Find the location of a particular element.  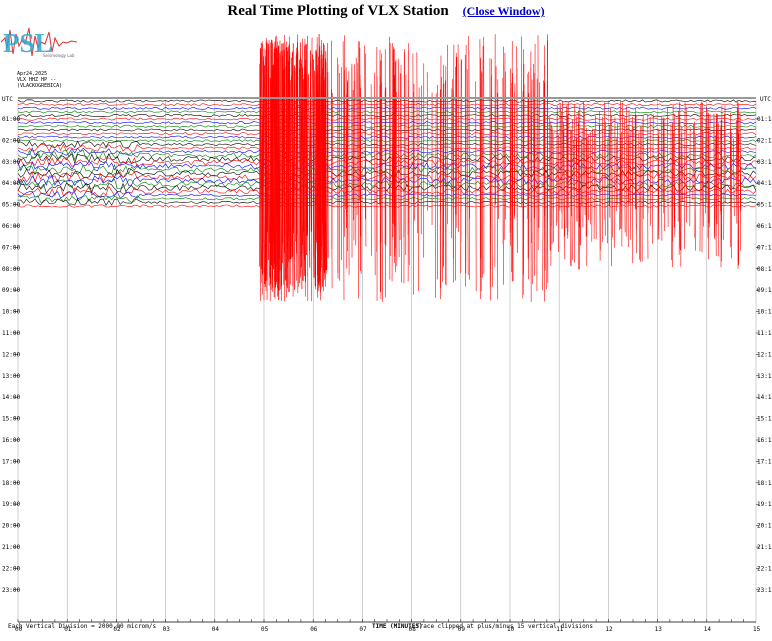

right-hour-label: 09:15 is located at coordinates (764, 290).